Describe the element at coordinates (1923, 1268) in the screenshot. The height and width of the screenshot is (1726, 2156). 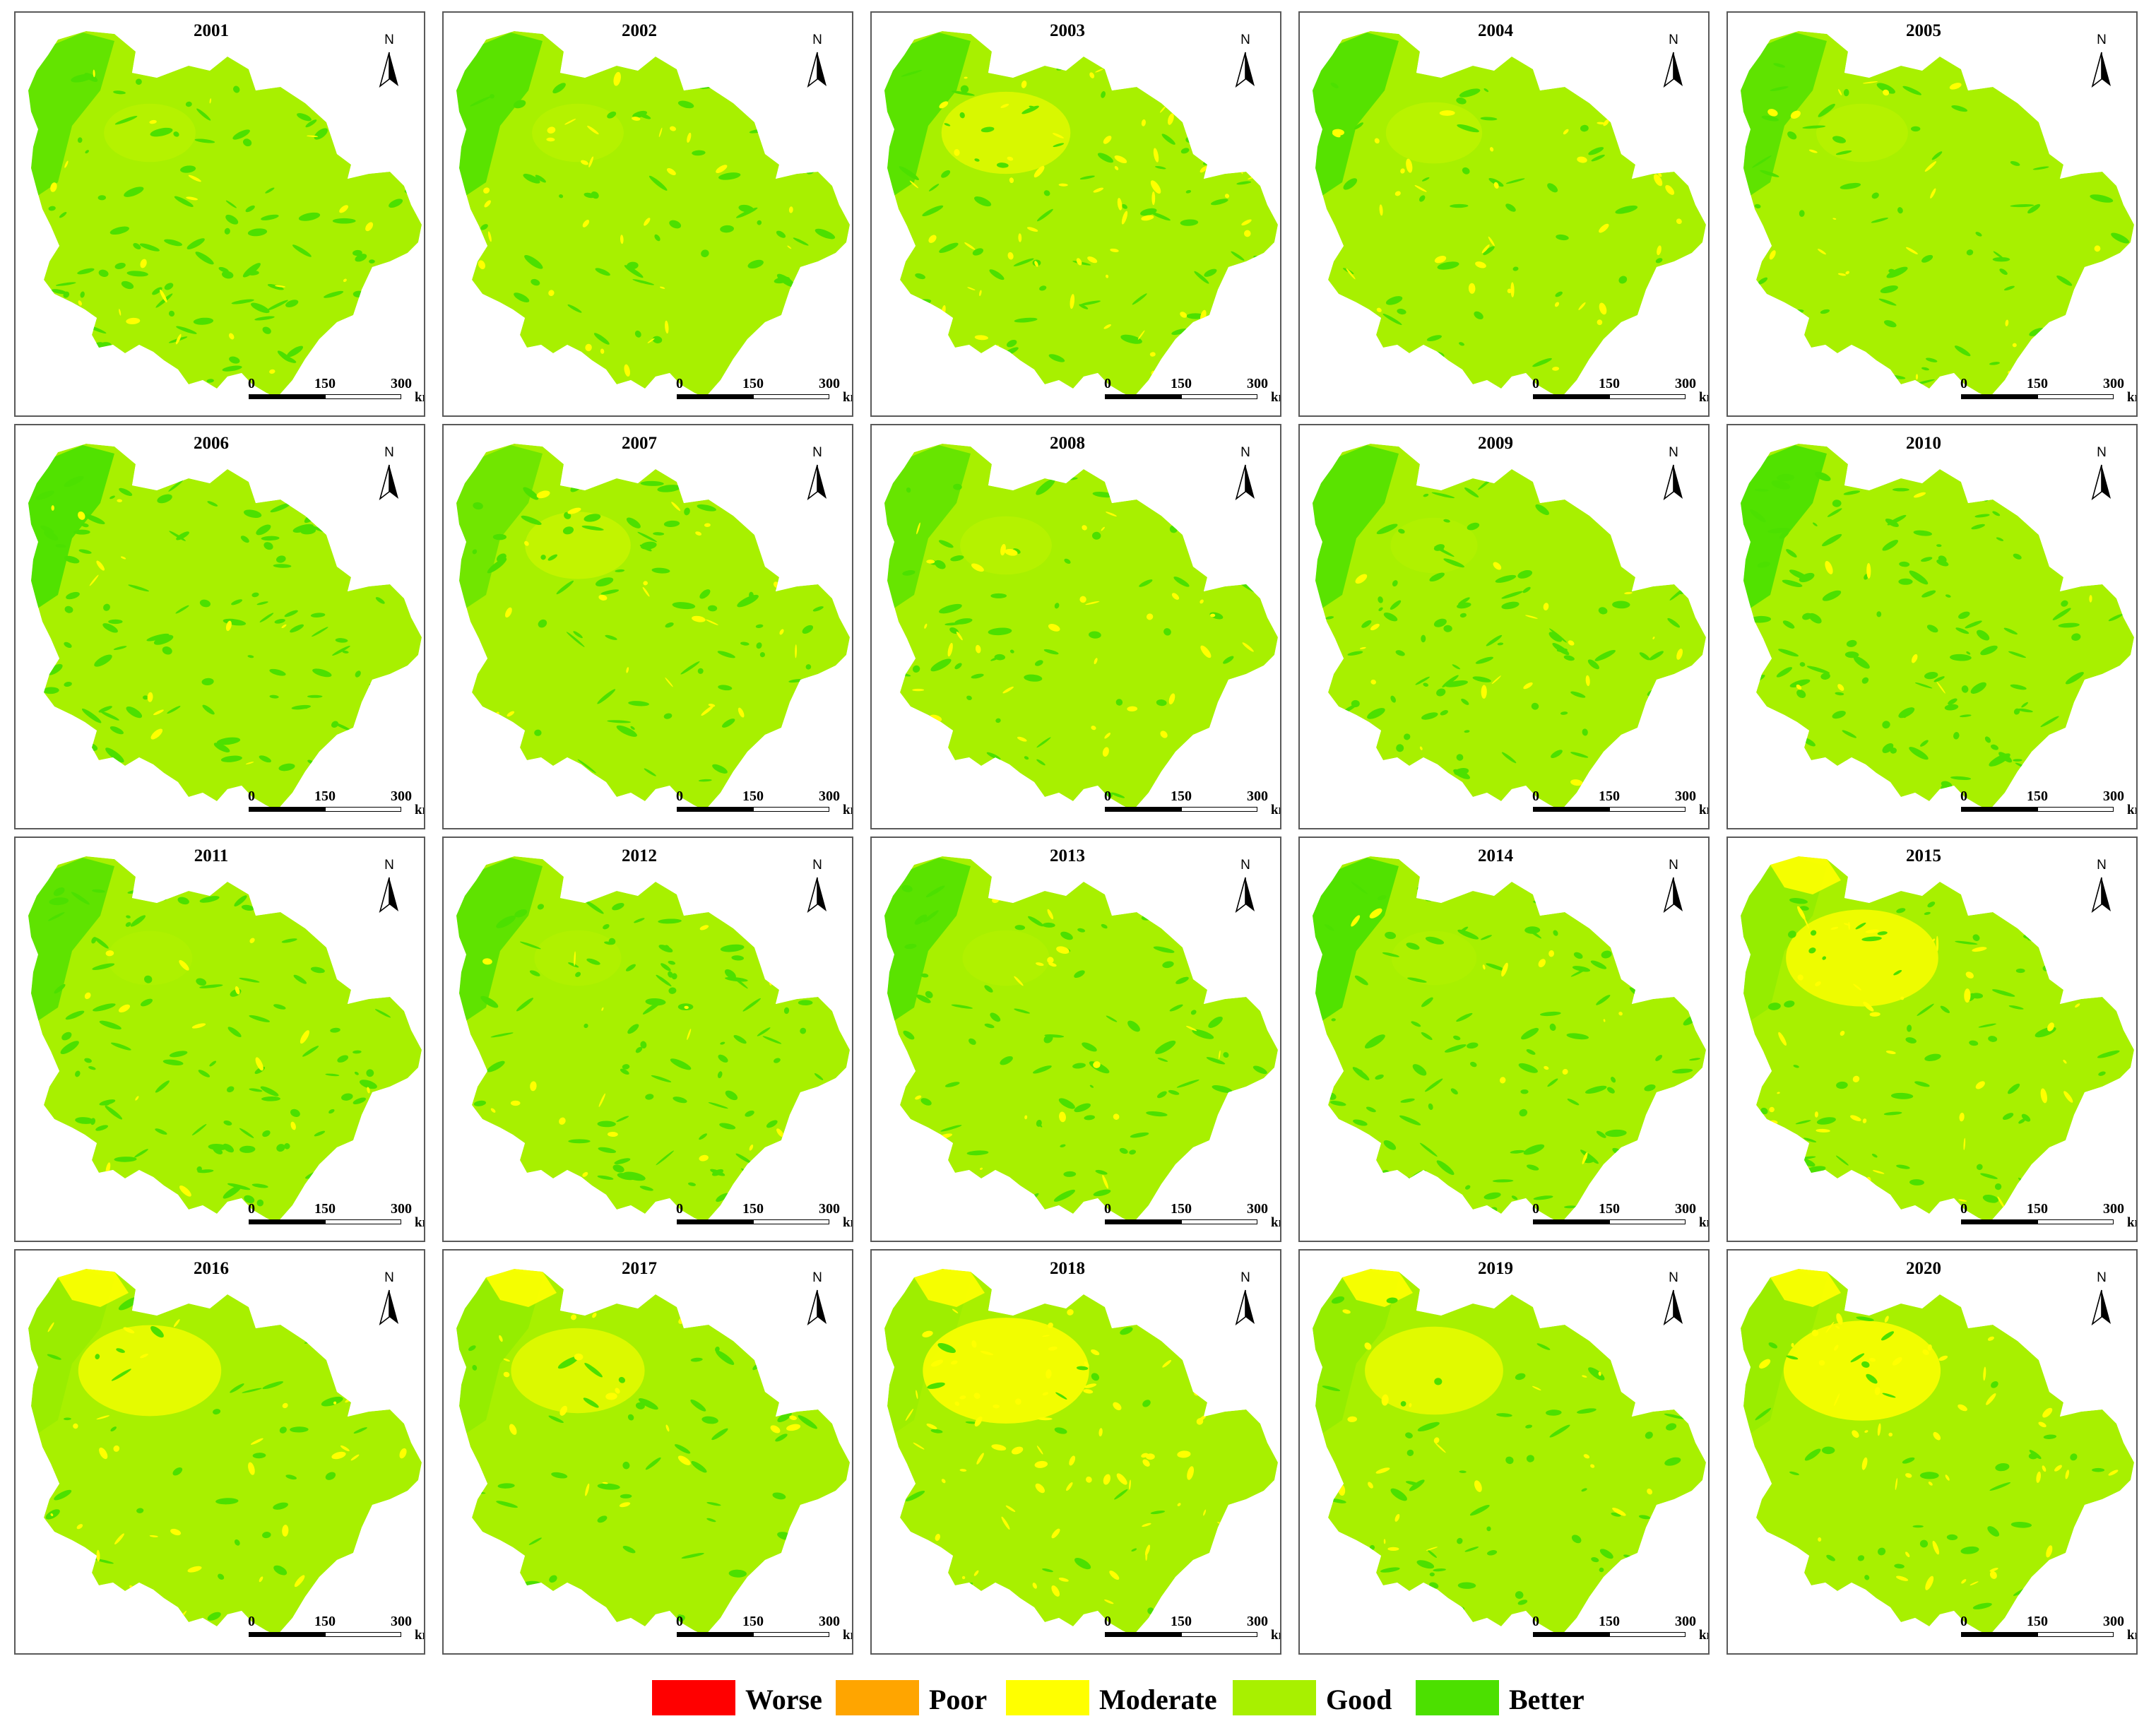
I see `panel-year-label: 2020` at that location.